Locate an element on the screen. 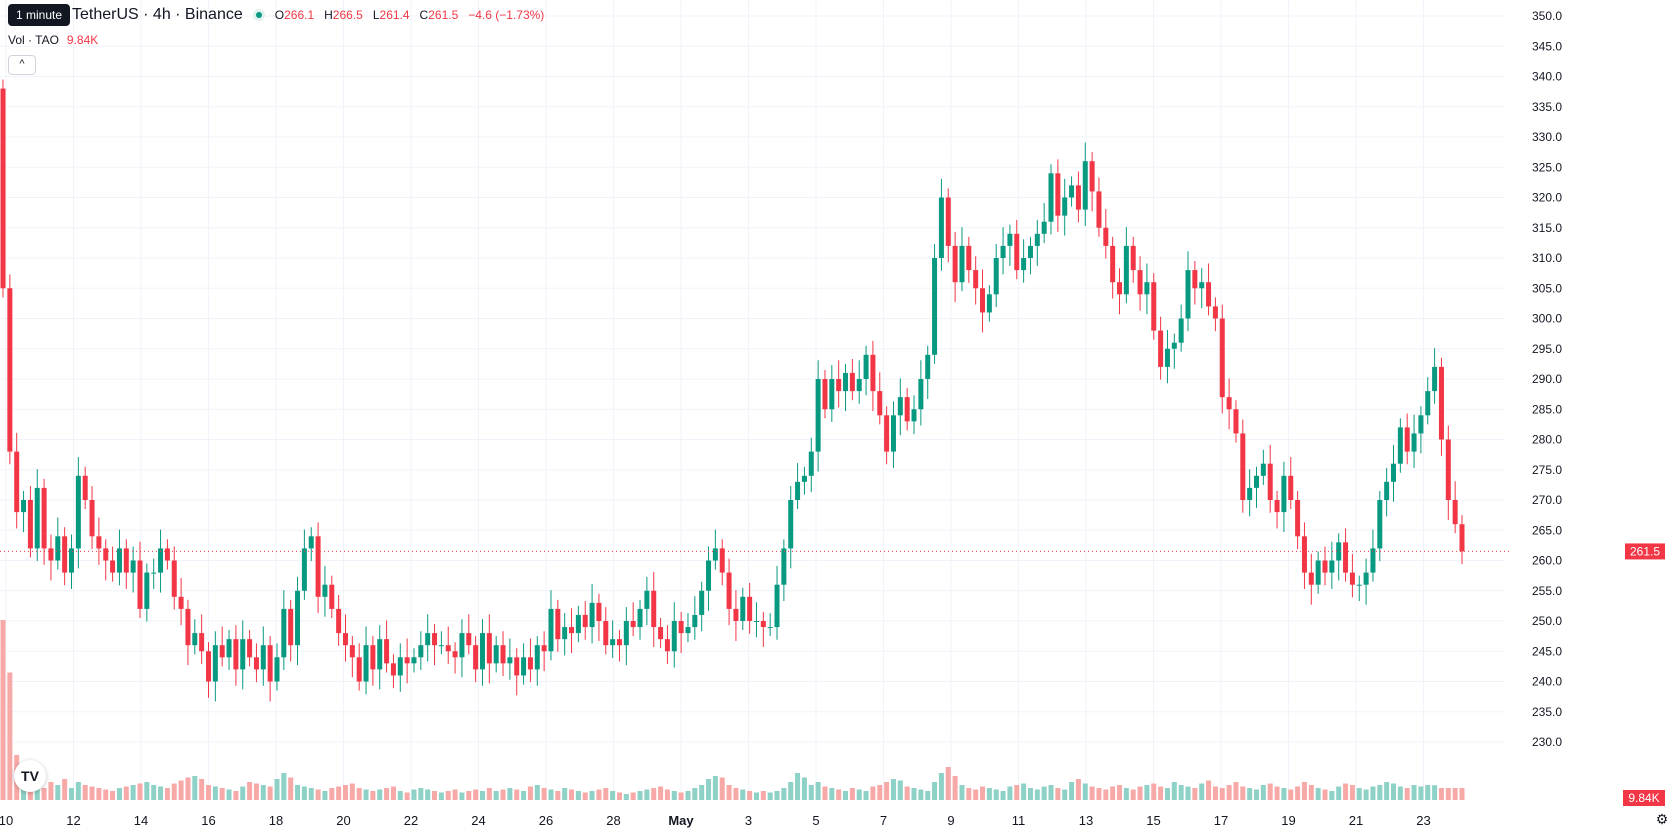  price-tick-label: 320.0 is located at coordinates (1547, 198).